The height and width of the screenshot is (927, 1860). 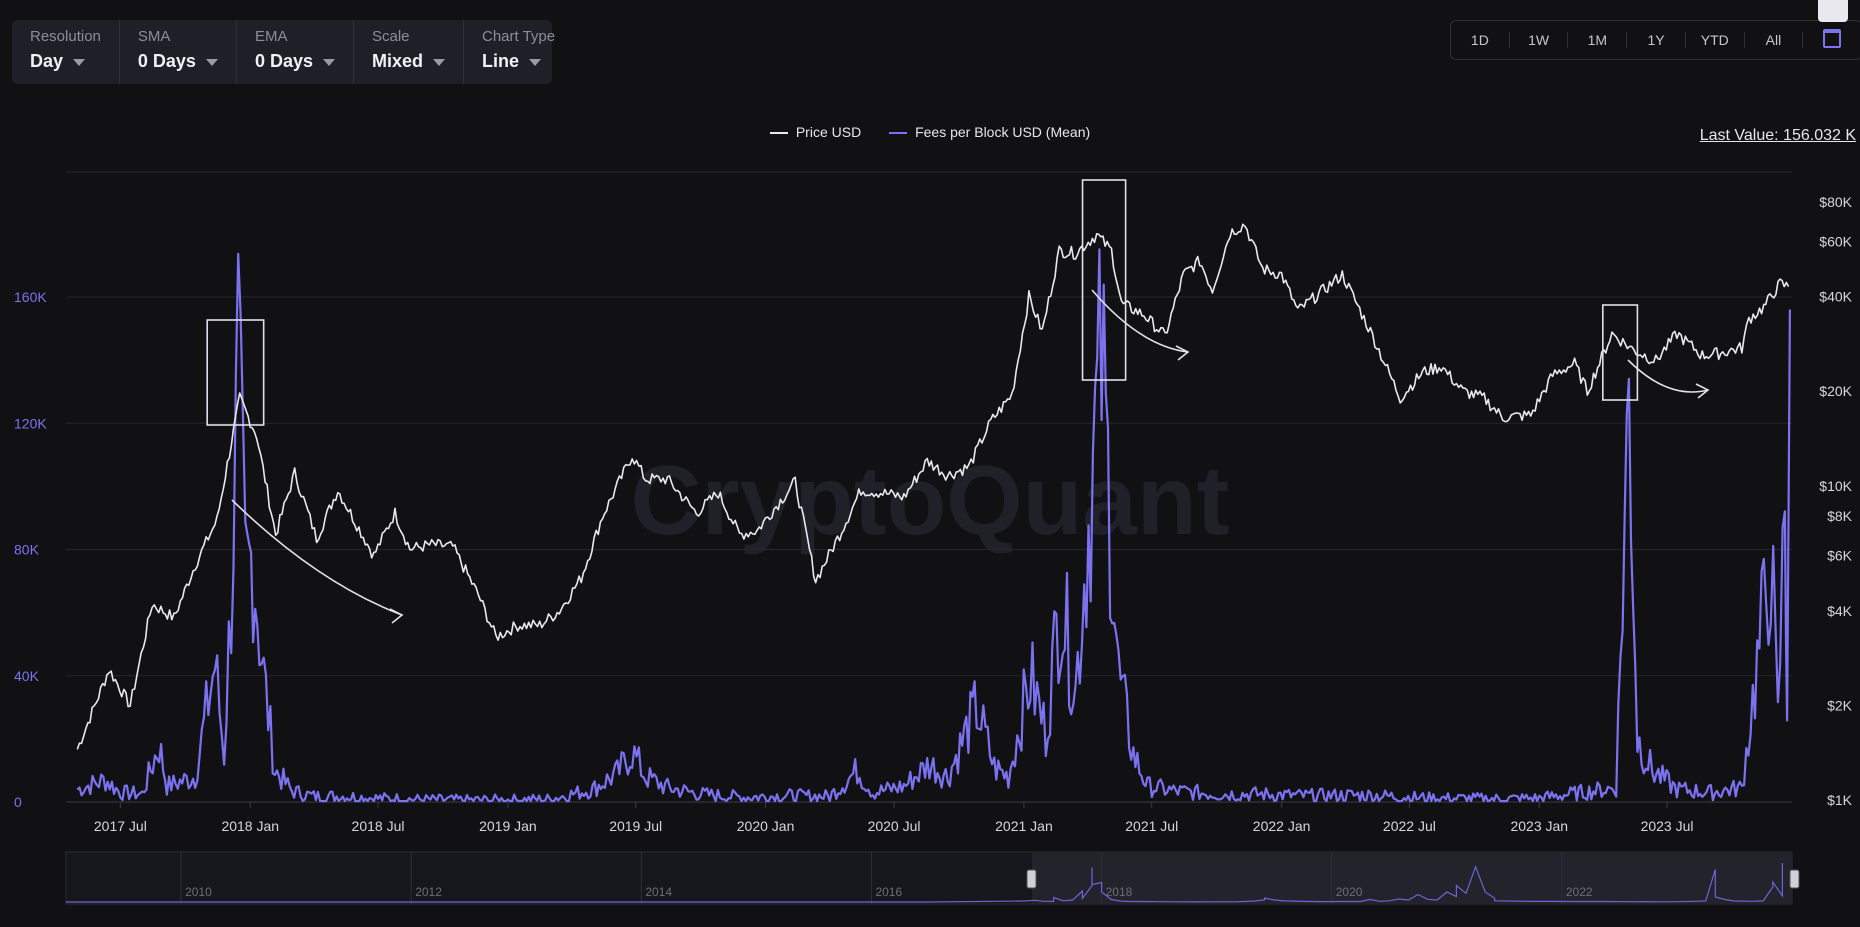 I want to click on calendar-icon, so click(x=1832, y=38).